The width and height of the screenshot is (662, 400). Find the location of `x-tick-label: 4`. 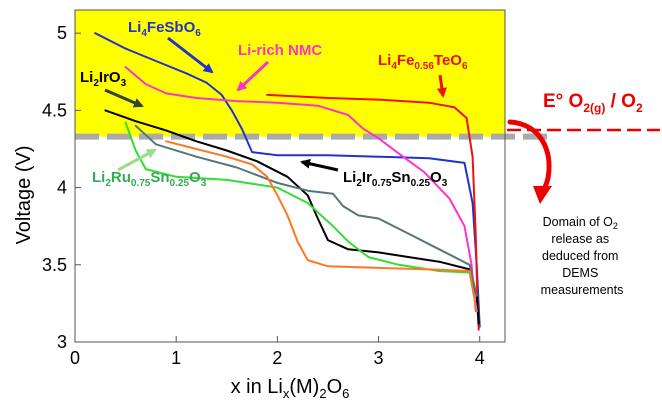

x-tick-label: 4 is located at coordinates (480, 358).